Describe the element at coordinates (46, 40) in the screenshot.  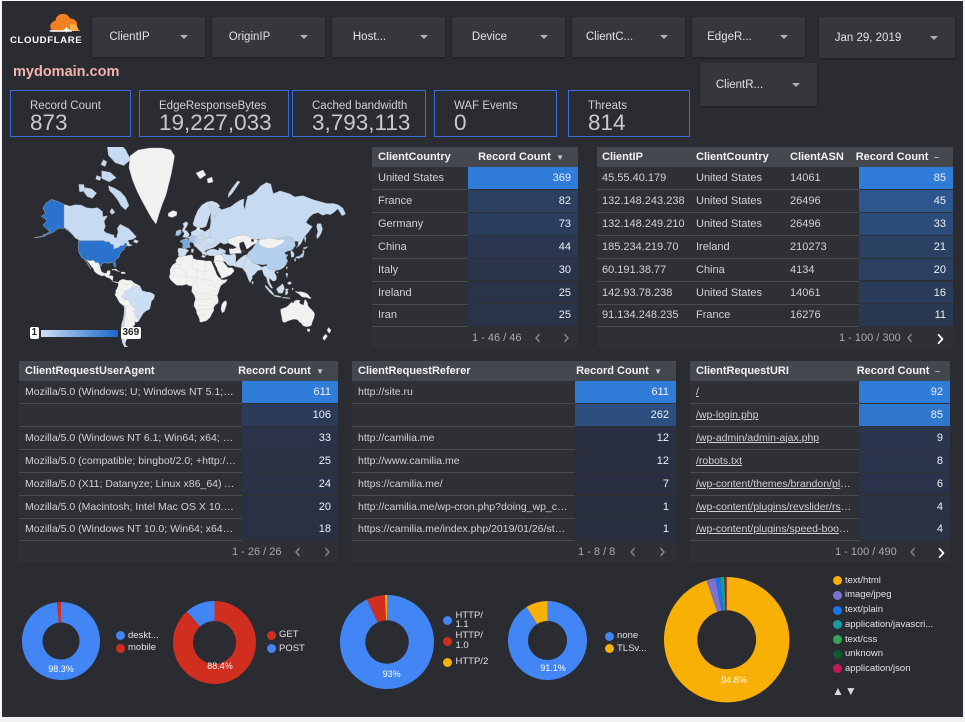
I see `svg-text: CLOUDFLARE` at that location.